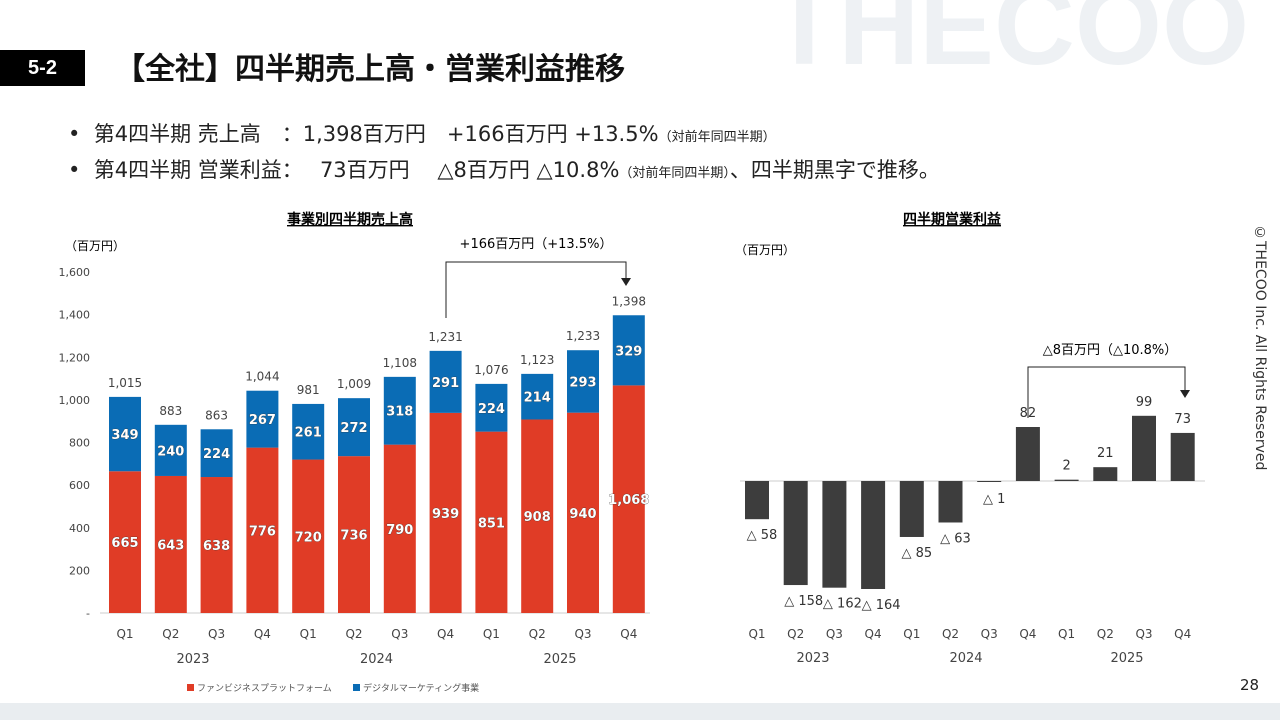 This screenshot has width=1280, height=720. I want to click on sales-chart-title: 事業別四半期売上高, so click(350, 219).